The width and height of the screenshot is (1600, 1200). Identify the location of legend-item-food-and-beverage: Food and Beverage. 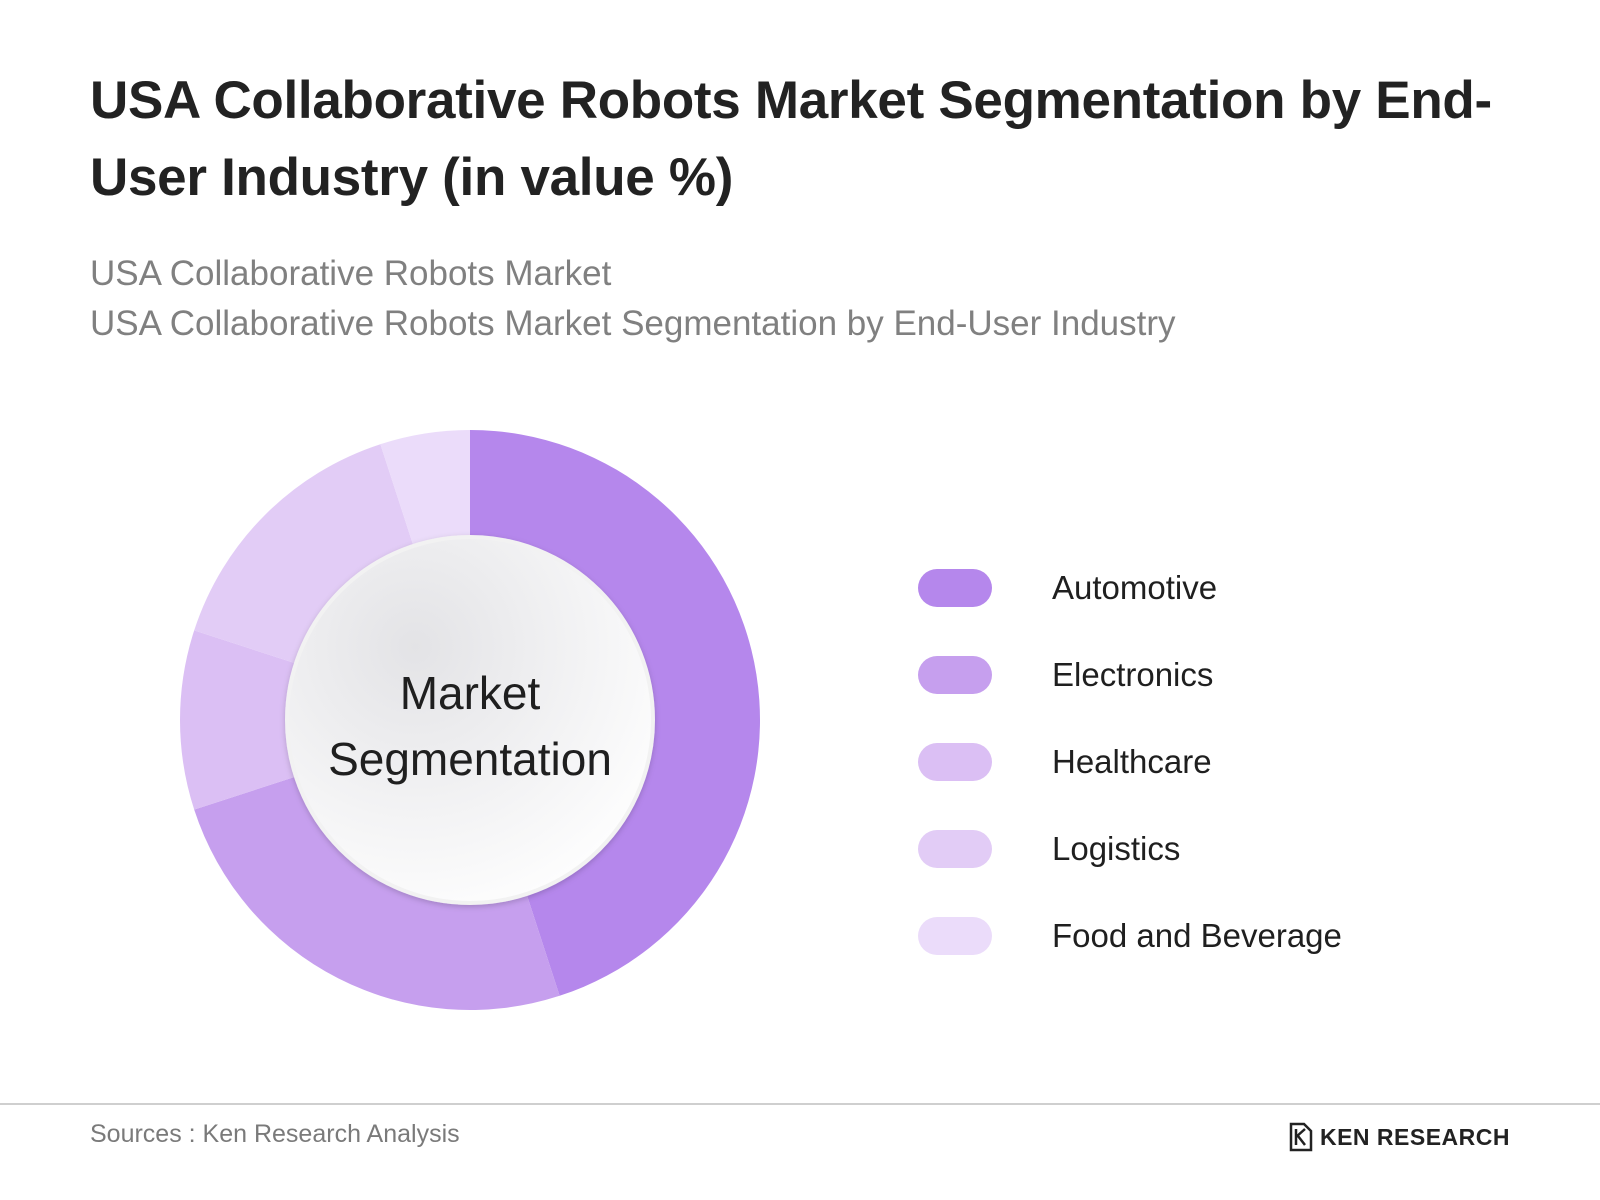
(1130, 936).